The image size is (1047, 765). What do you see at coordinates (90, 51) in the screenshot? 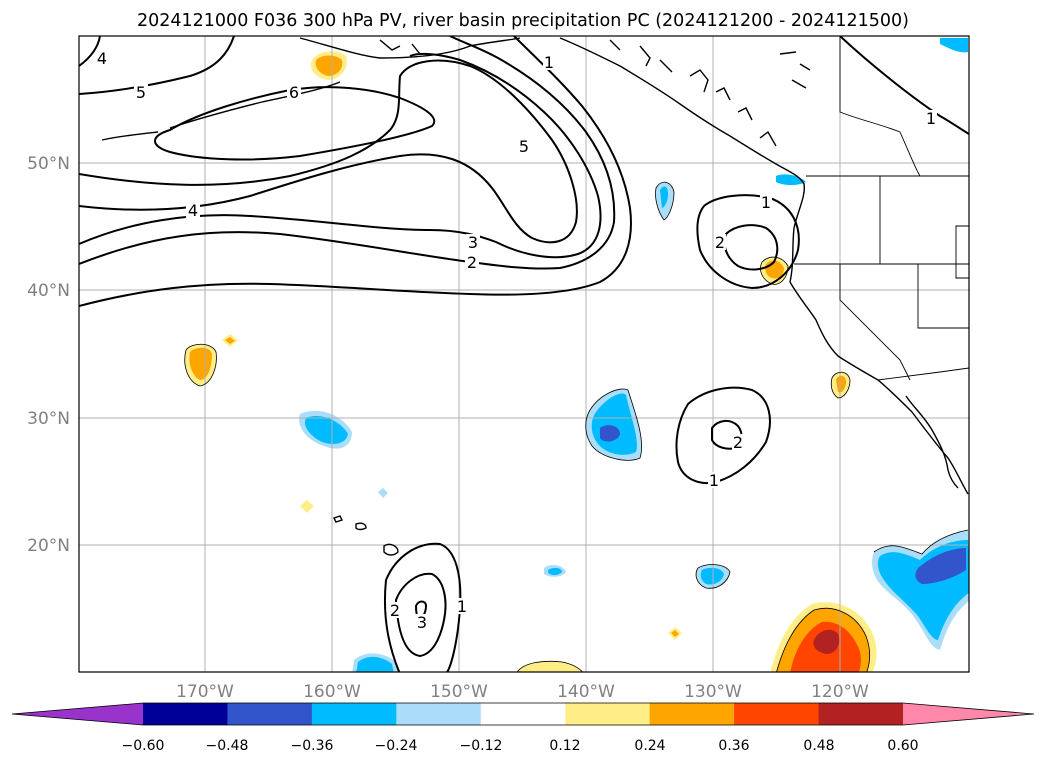
I see `pv-contour-4-west` at bounding box center [90, 51].